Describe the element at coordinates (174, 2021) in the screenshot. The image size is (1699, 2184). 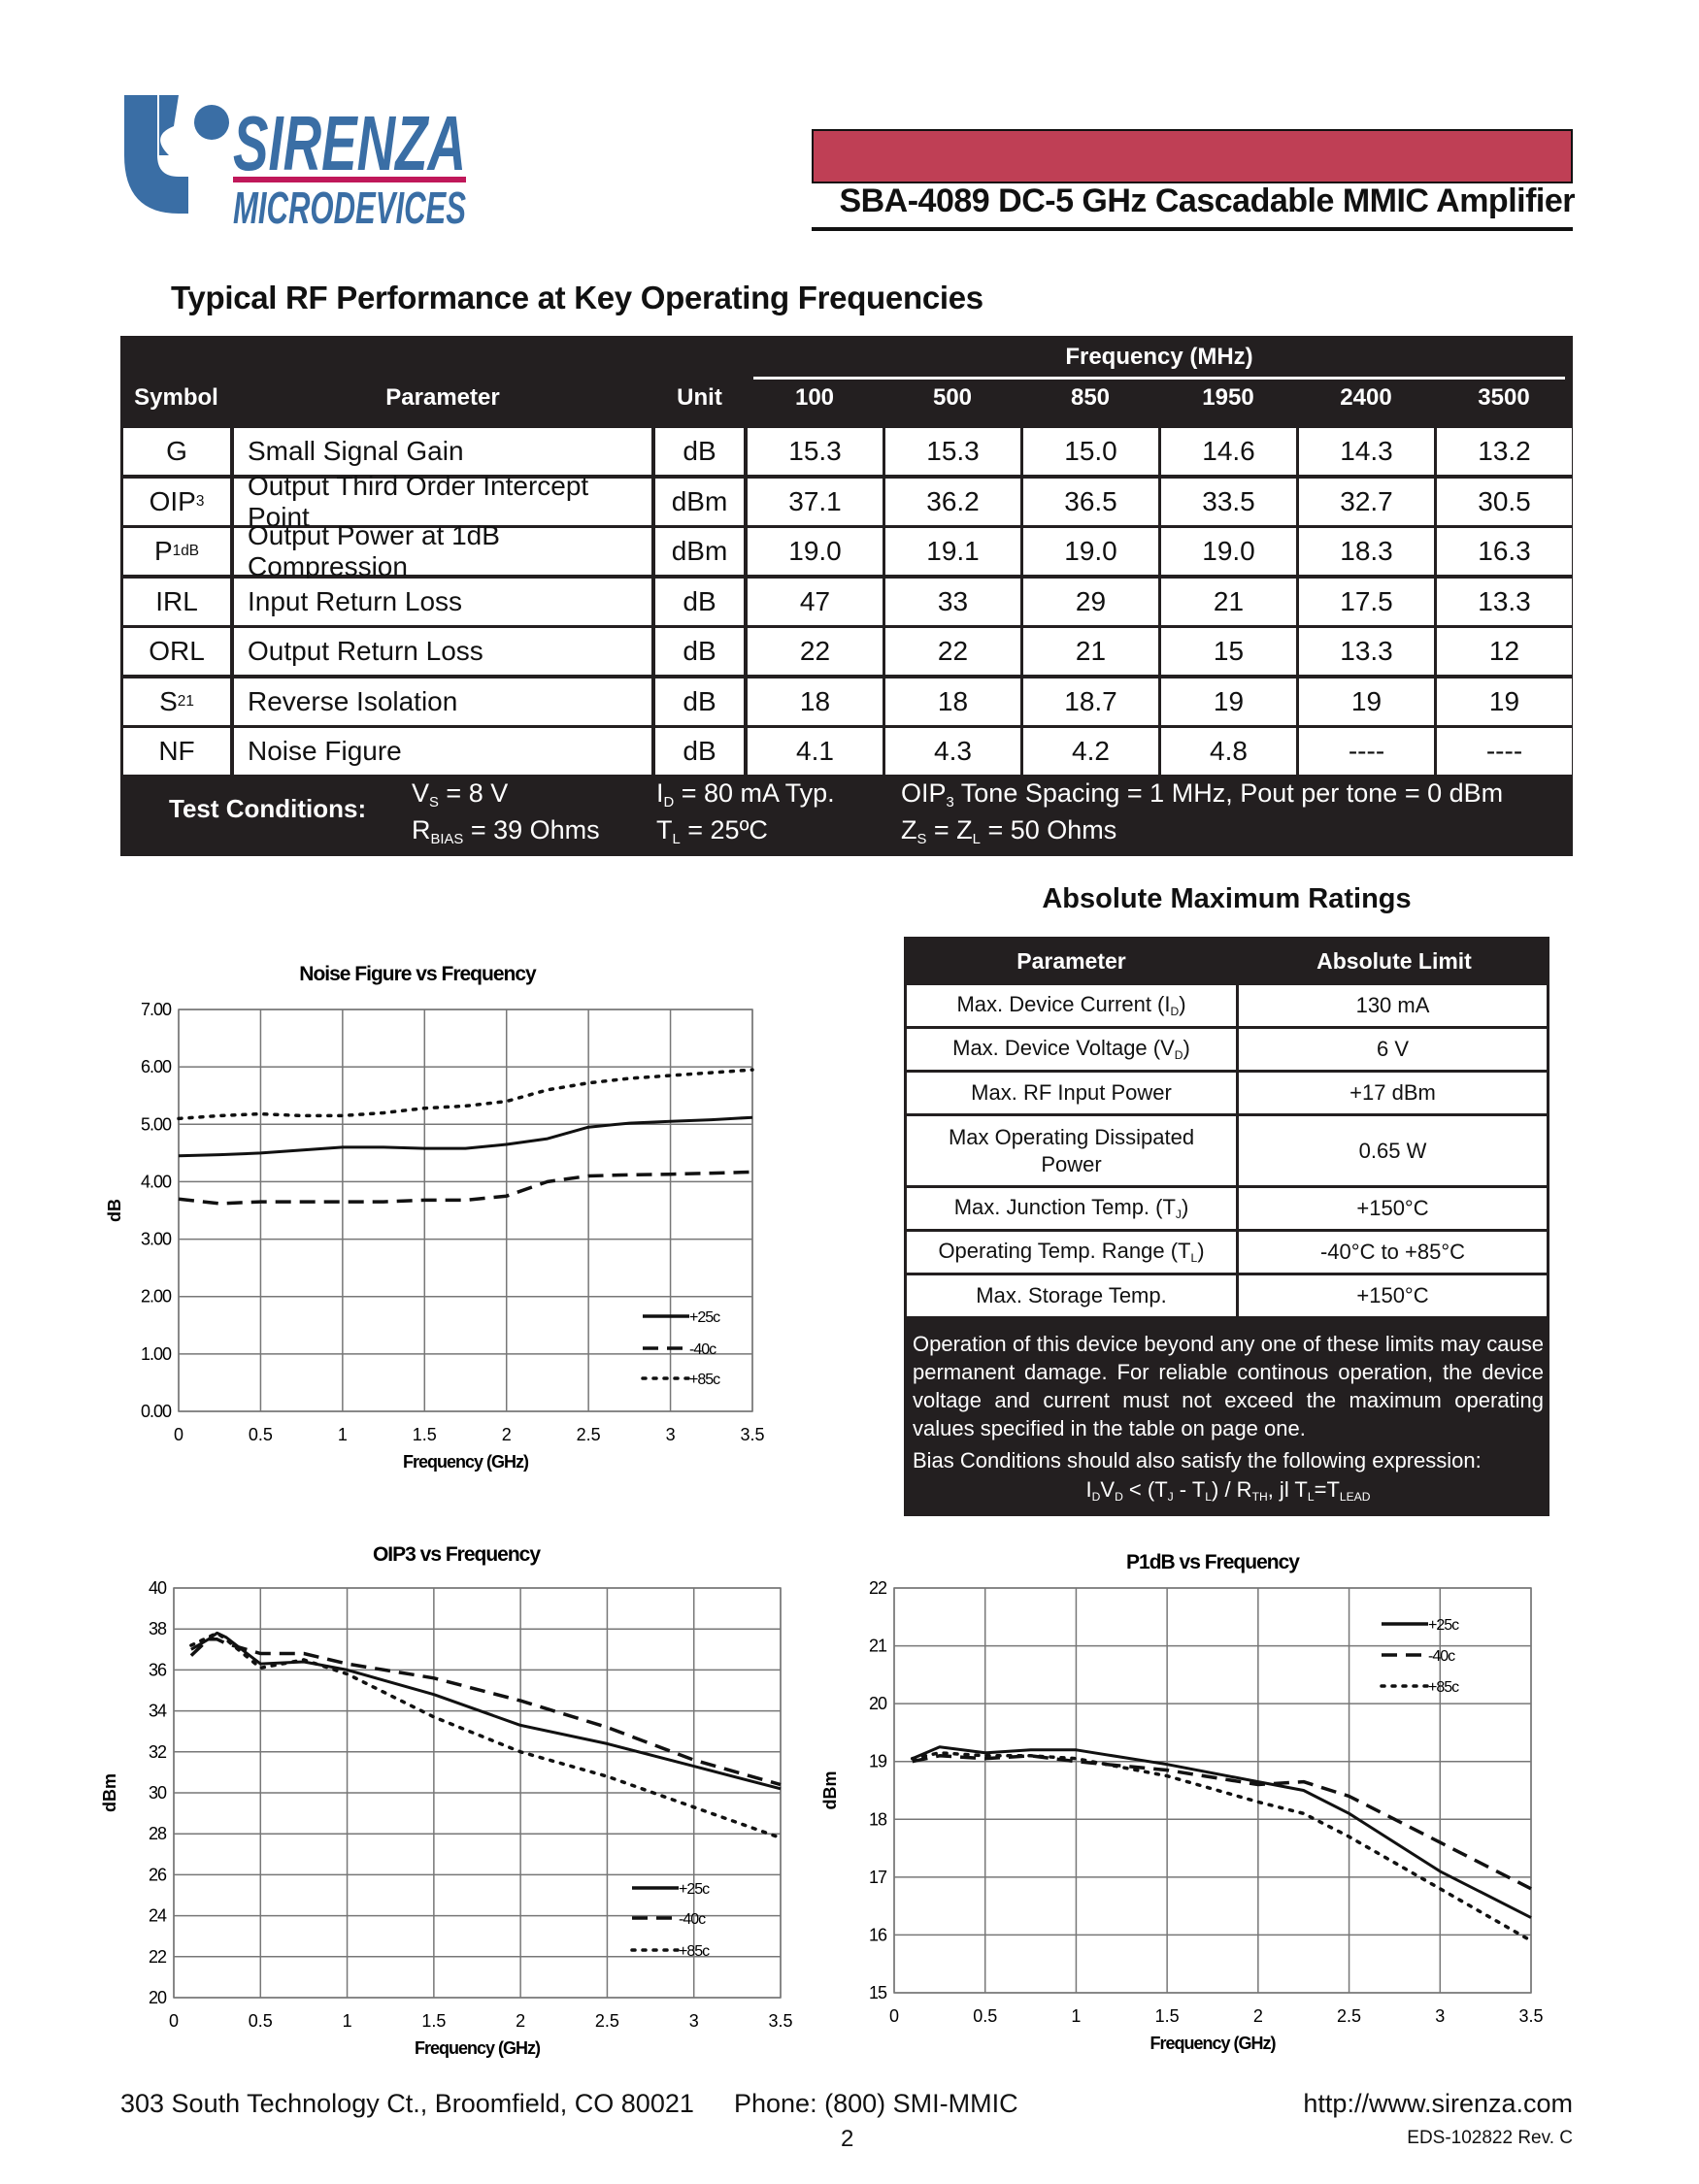
I see `x-tick-label: 0` at that location.